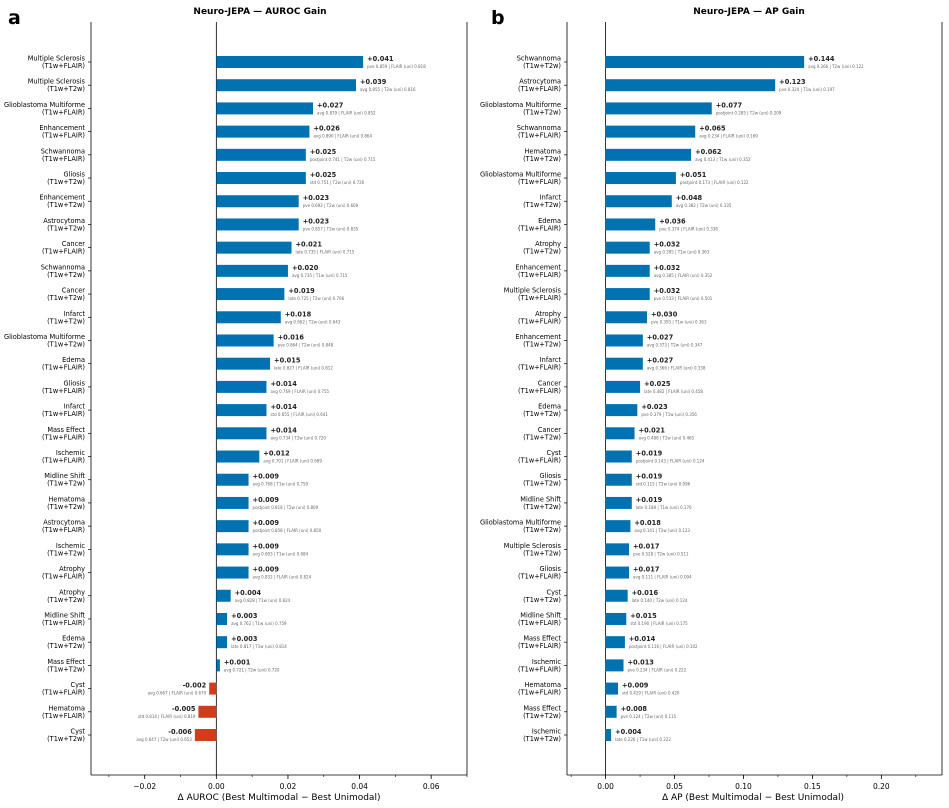  I want to click on y-tick-label: Atrophy, so click(548, 314).